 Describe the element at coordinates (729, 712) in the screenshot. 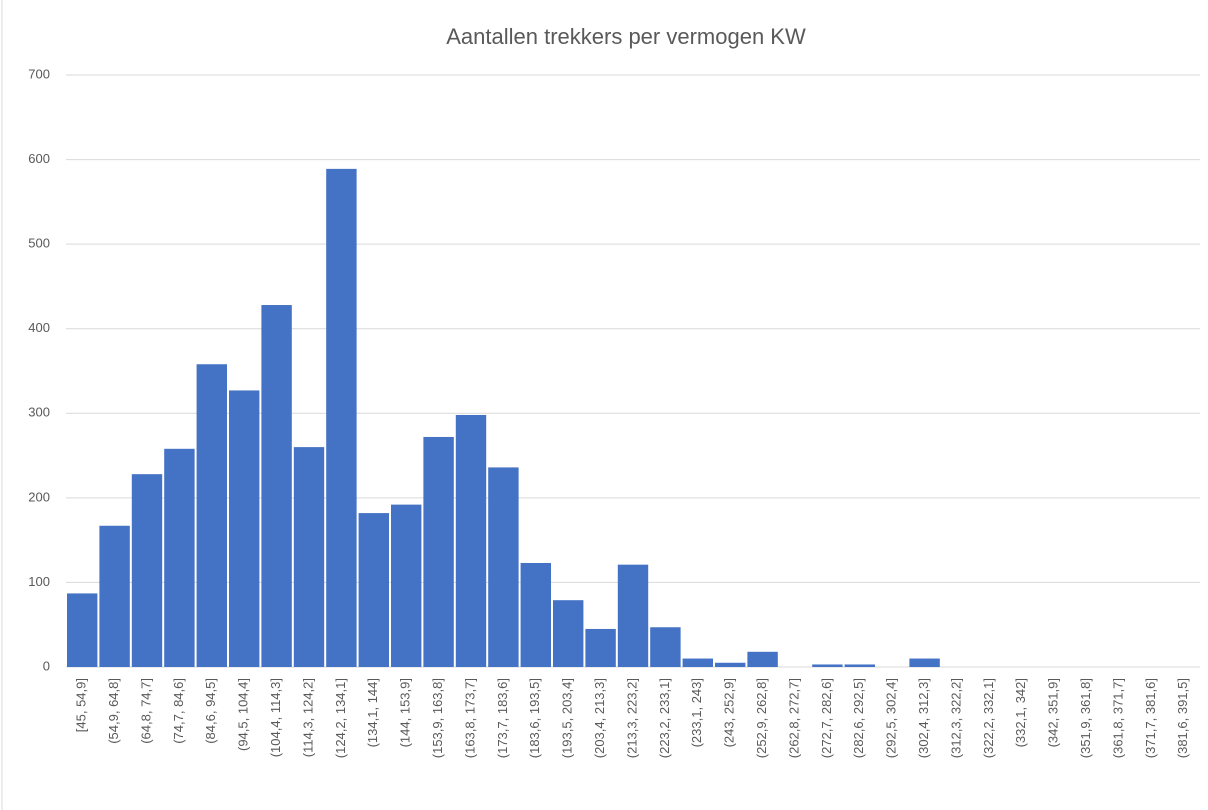

I see `x-tick-label: (243, 252,9]` at that location.